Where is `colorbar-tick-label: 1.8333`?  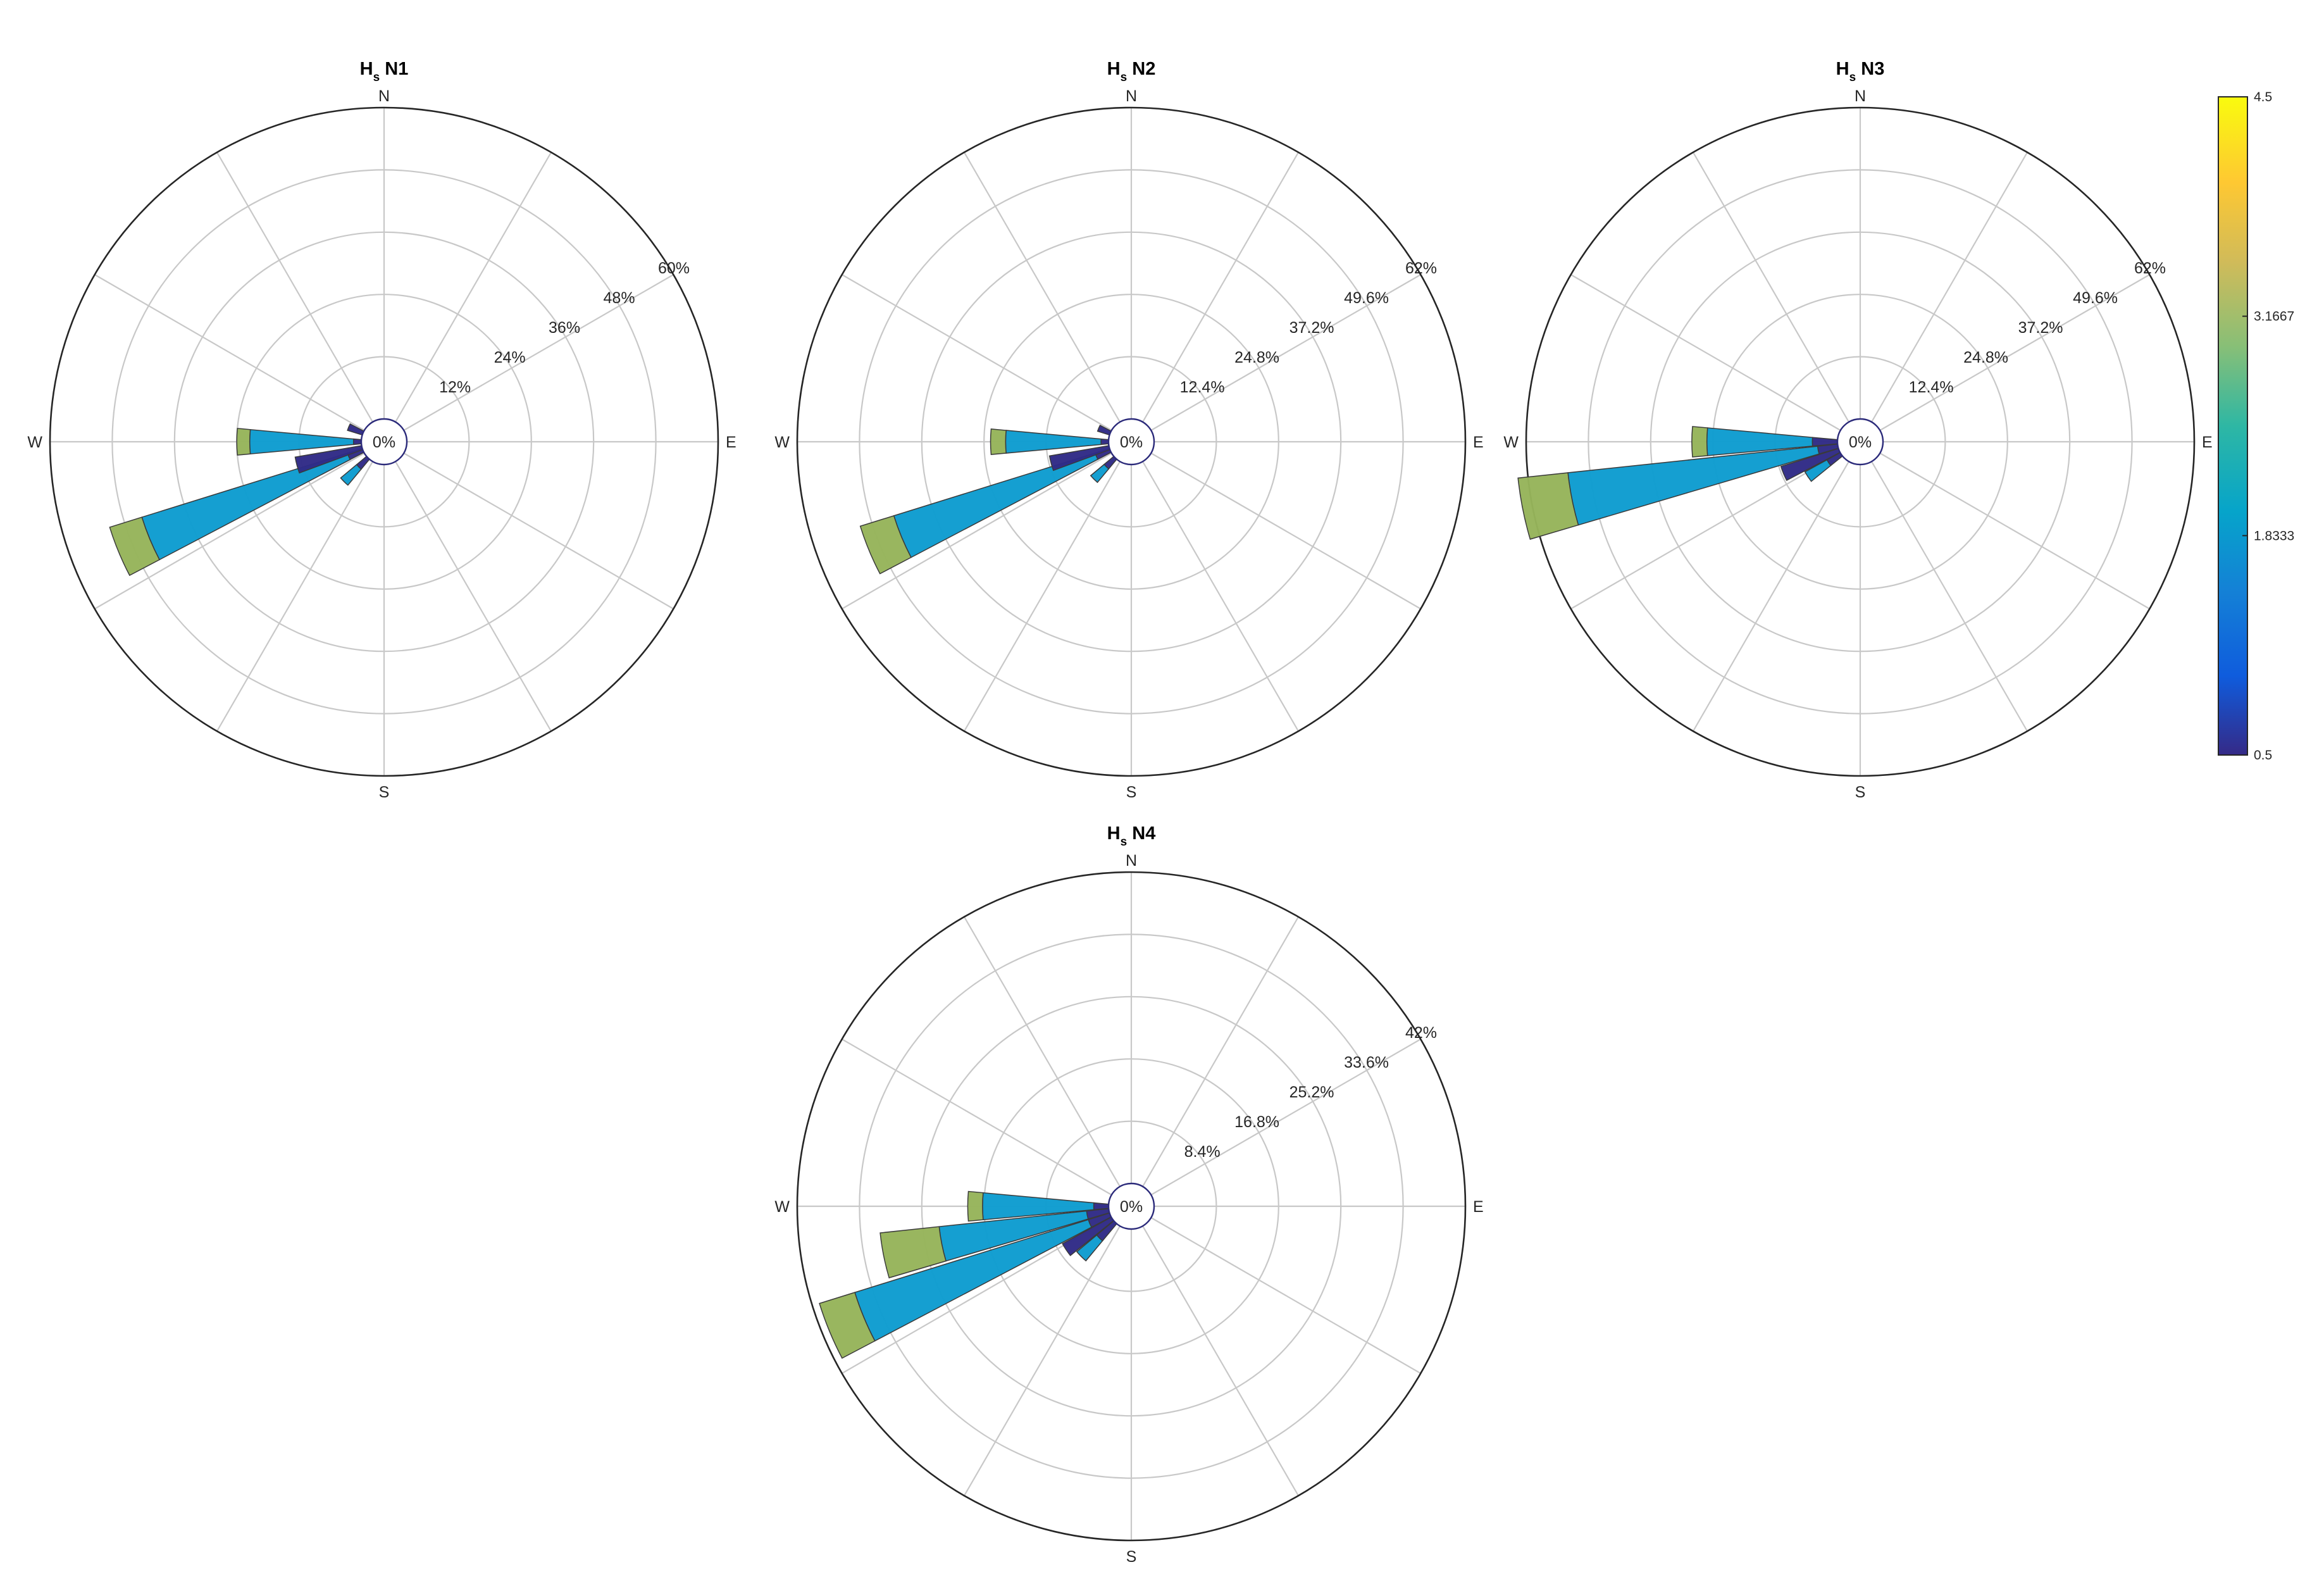 colorbar-tick-label: 1.8333 is located at coordinates (2274, 535).